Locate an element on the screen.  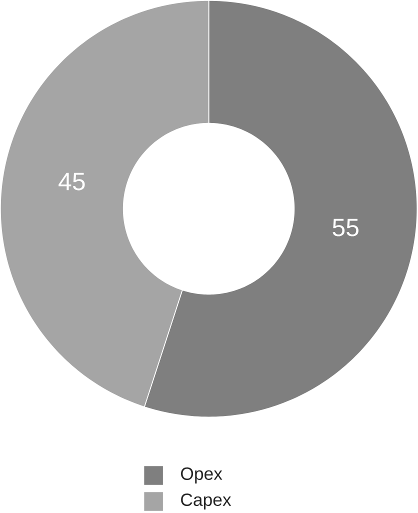
legend-label: Opex is located at coordinates (202, 475).